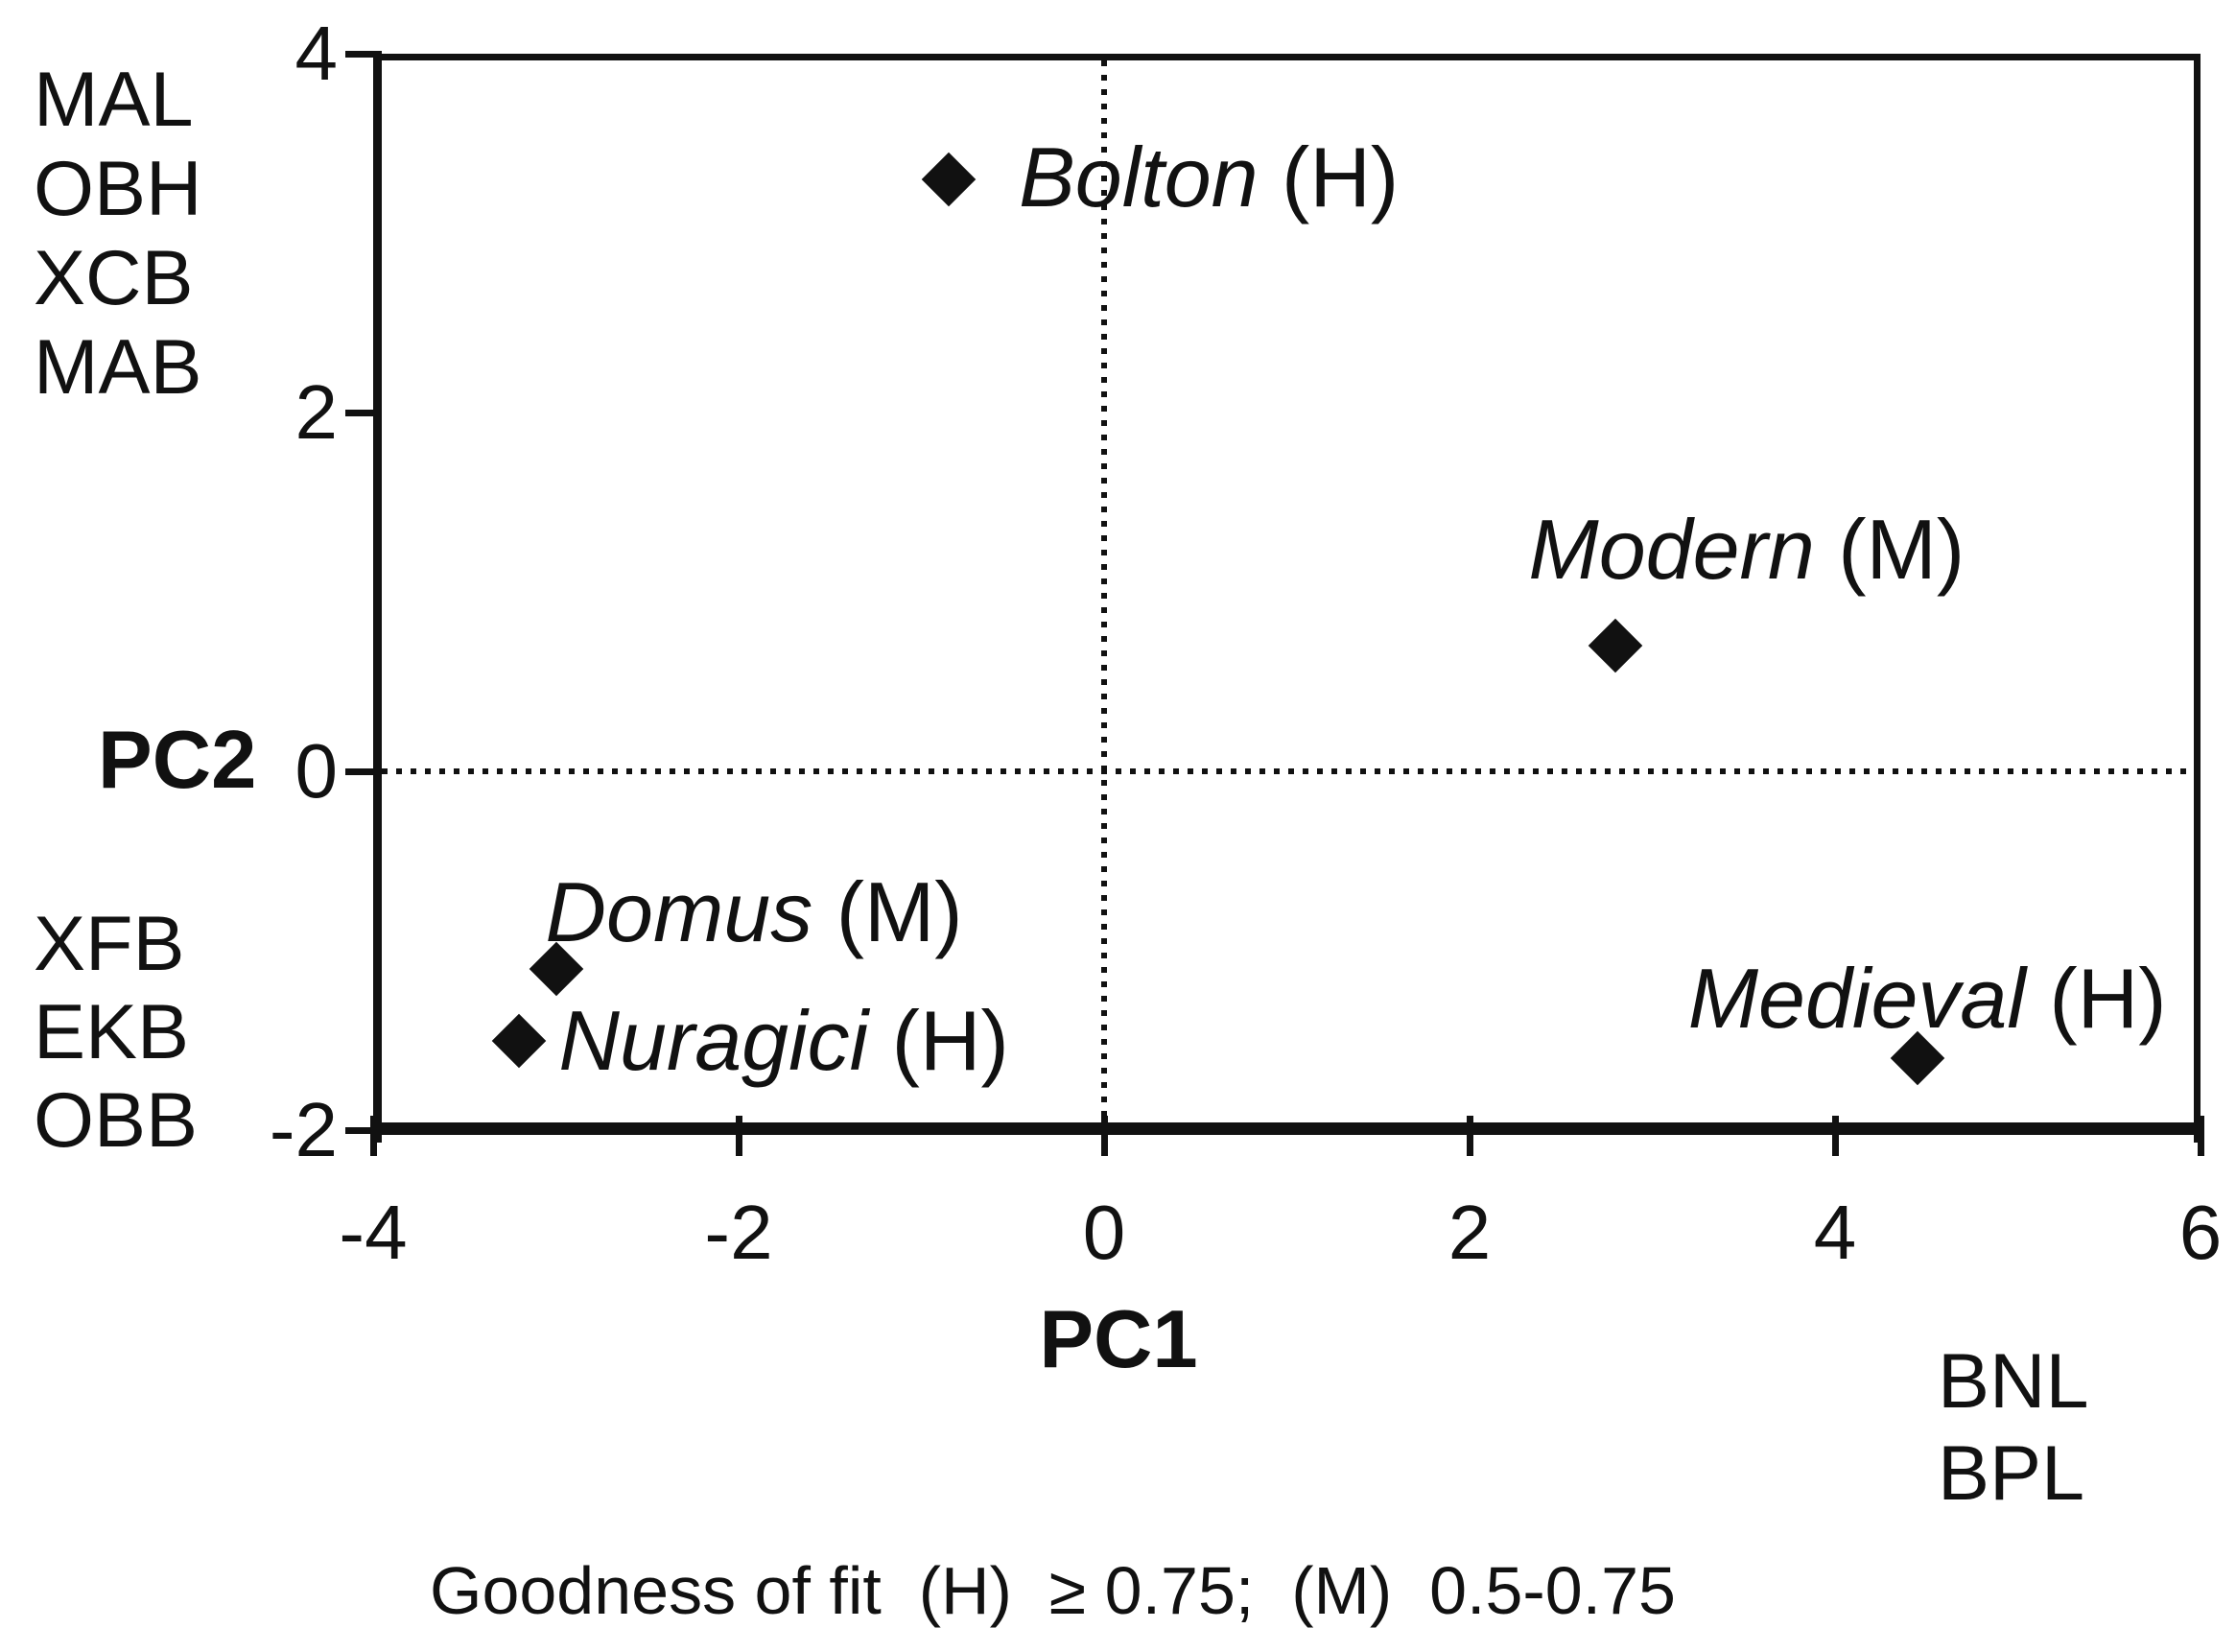 Image resolution: width=2236 pixels, height=1652 pixels. I want to click on point-fit-class-domus: (M), so click(887, 911).